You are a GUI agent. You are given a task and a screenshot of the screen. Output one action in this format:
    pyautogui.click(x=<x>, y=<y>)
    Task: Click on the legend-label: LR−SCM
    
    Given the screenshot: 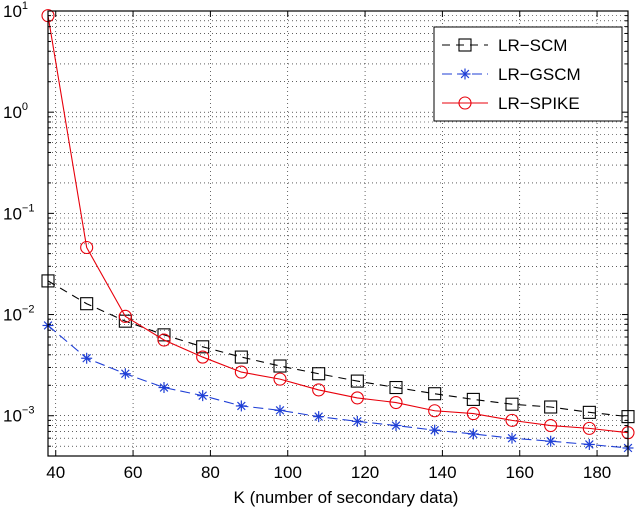 What is the action you would take?
    pyautogui.click(x=532, y=45)
    